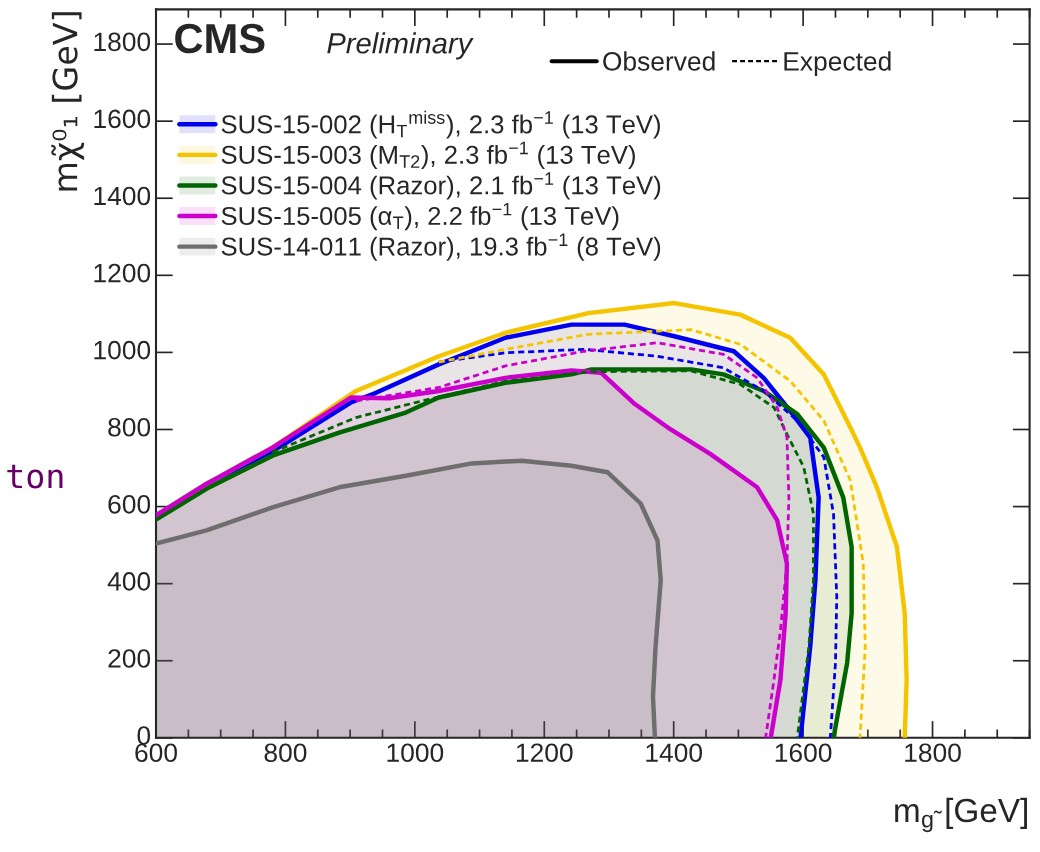 The width and height of the screenshot is (1040, 852). What do you see at coordinates (428, 155) in the screenshot?
I see `legend-label: SUS-15-003 (M$_{T2}$), 2.3 fb$^{−1}$ (13 TeV)` at bounding box center [428, 155].